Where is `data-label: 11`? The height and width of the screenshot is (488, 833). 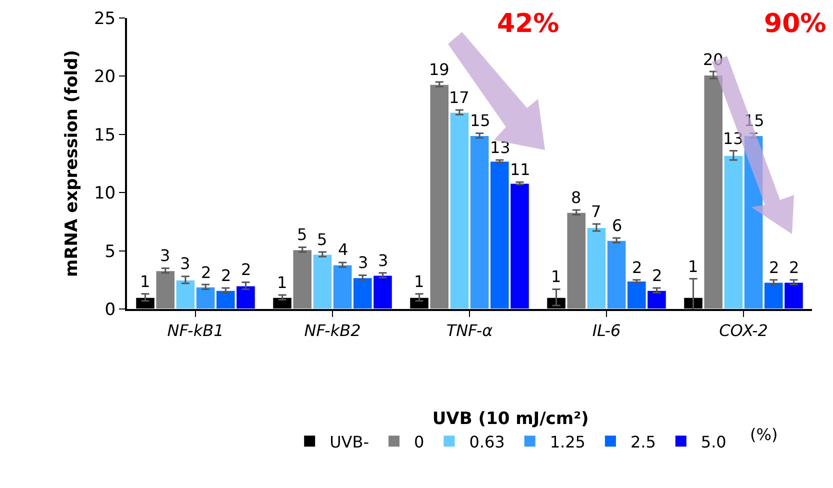
data-label: 11 is located at coordinates (520, 169).